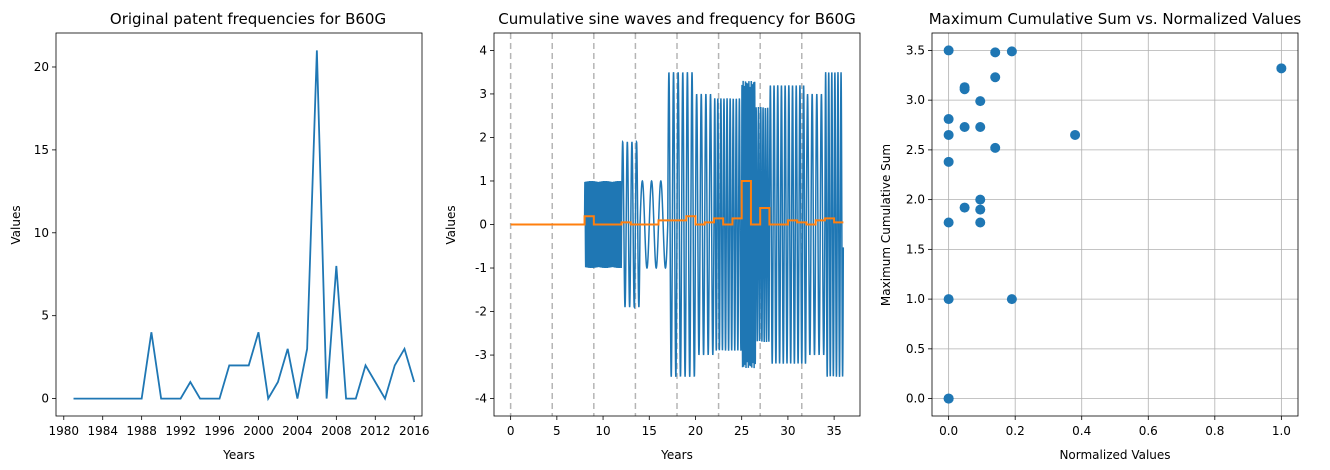 This screenshot has width=1330, height=470. What do you see at coordinates (787, 431) in the screenshot?
I see `x-tick-label: 30` at bounding box center [787, 431].